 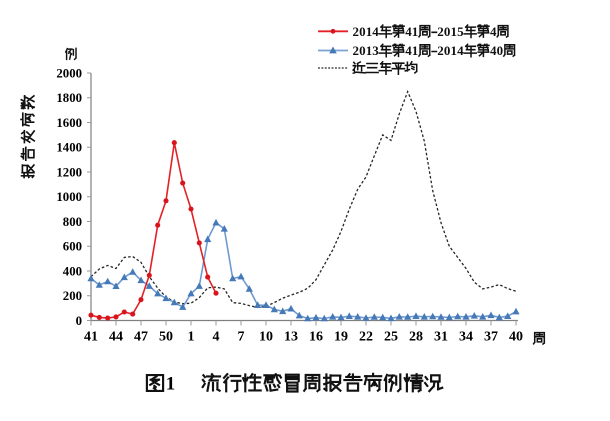 What do you see at coordinates (466, 336) in the screenshot?
I see `svg-text: 34` at bounding box center [466, 336].